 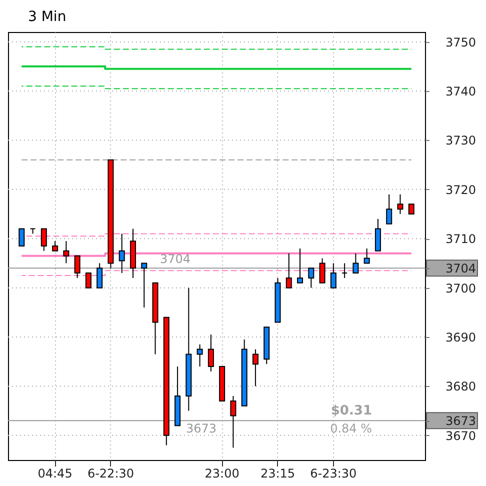 What do you see at coordinates (351, 411) in the screenshot?
I see `annotation: $0.31` at bounding box center [351, 411].